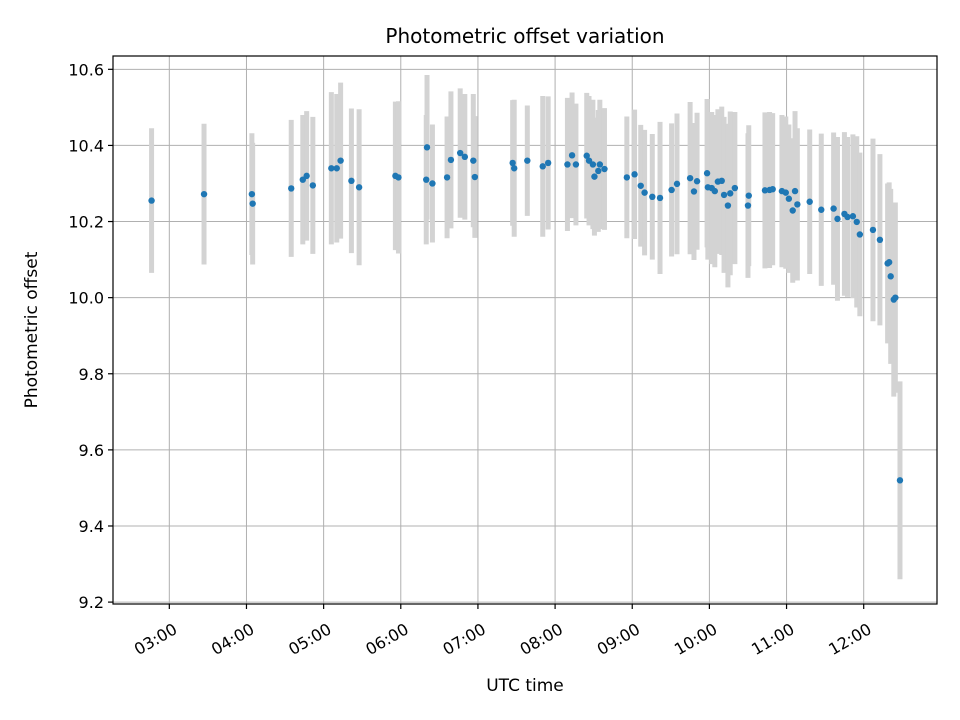 The width and height of the screenshot is (960, 720). Describe the element at coordinates (155, 639) in the screenshot. I see `x-tick-label: 03:00` at that location.